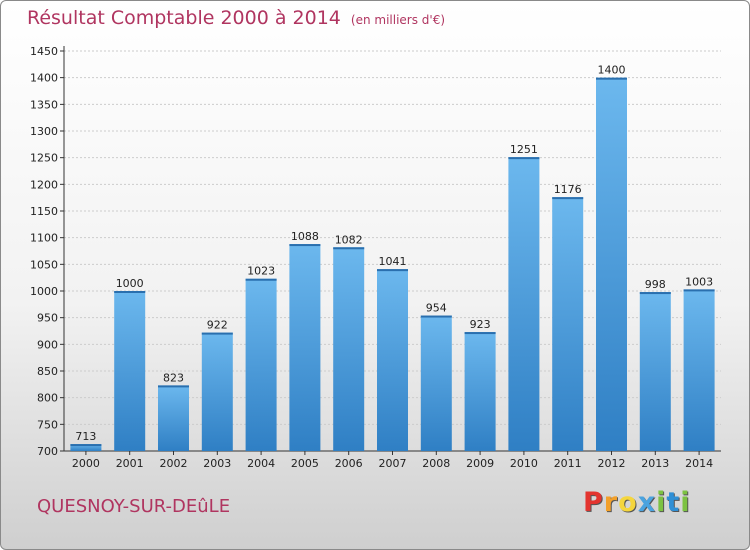 The height and width of the screenshot is (550, 750). Describe the element at coordinates (349, 463) in the screenshot. I see `x-tick-label: 2006` at that location.